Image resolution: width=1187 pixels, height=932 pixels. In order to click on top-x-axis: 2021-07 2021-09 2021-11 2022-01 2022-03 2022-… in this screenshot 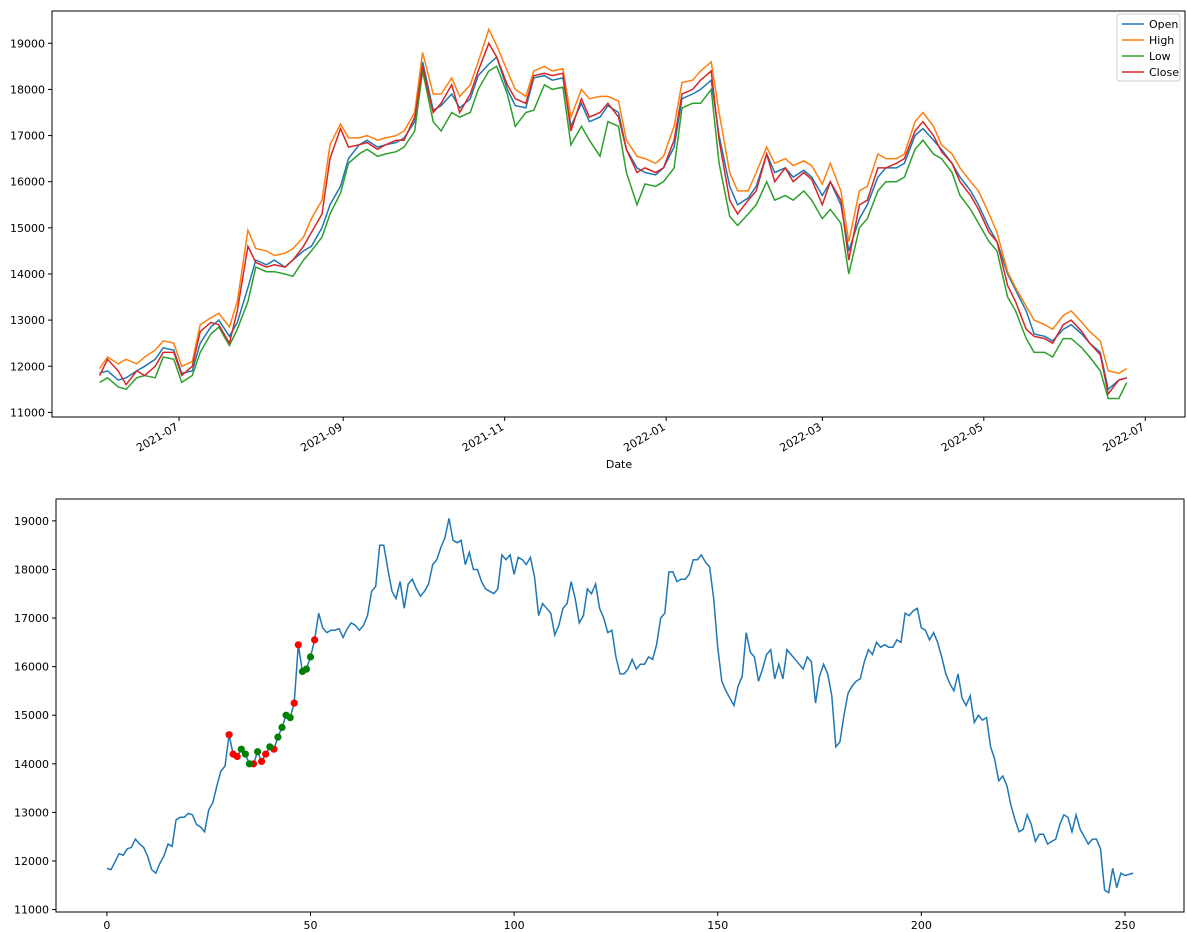, I will do `click(640, 436)`.